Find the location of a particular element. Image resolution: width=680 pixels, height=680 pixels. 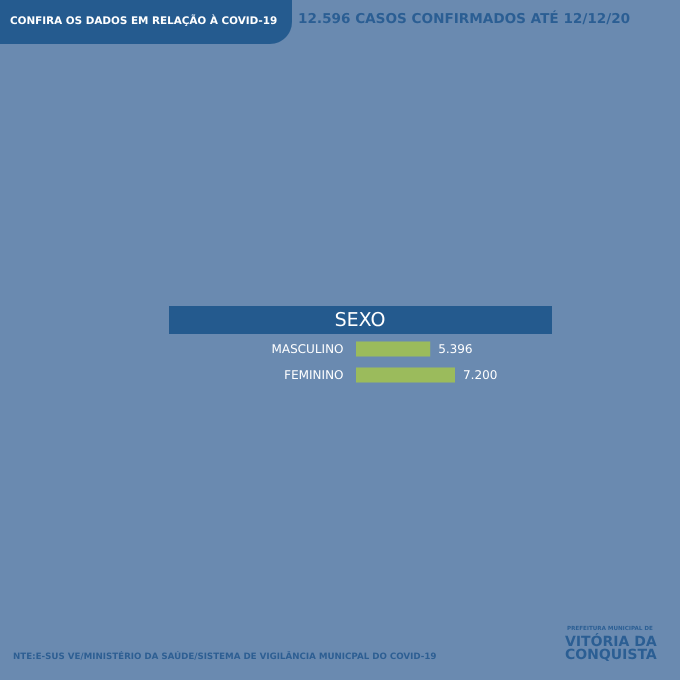

text: CONFIRA OS DADOS EM RELAÇÃO À COVID-19 is located at coordinates (144, 21).